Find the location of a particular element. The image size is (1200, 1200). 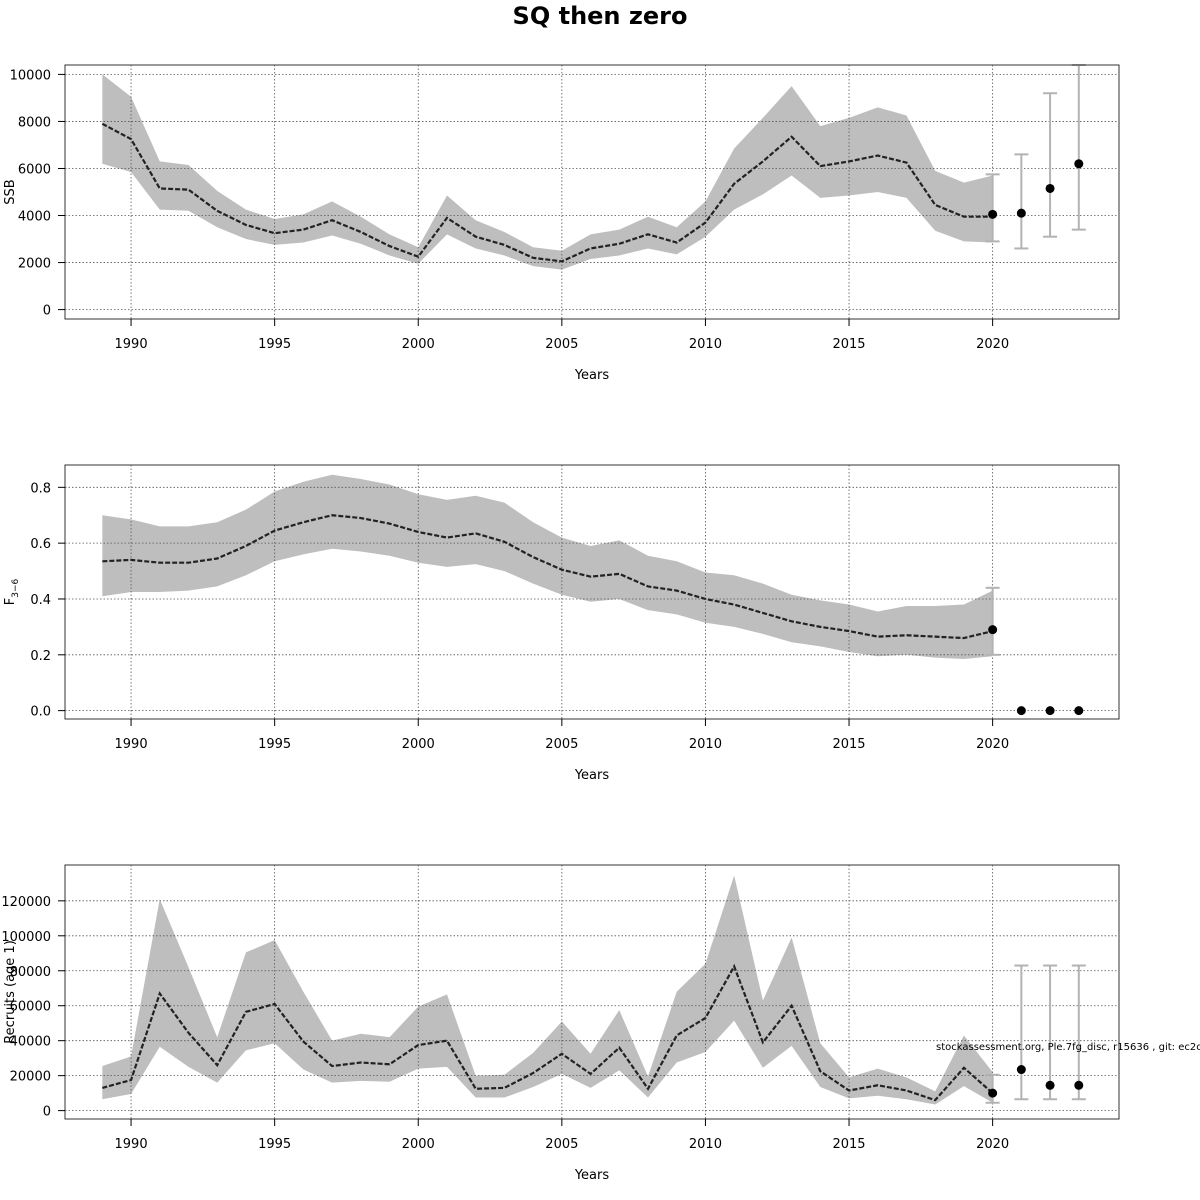

y-tick-label: 80000 is located at coordinates (30, 972).